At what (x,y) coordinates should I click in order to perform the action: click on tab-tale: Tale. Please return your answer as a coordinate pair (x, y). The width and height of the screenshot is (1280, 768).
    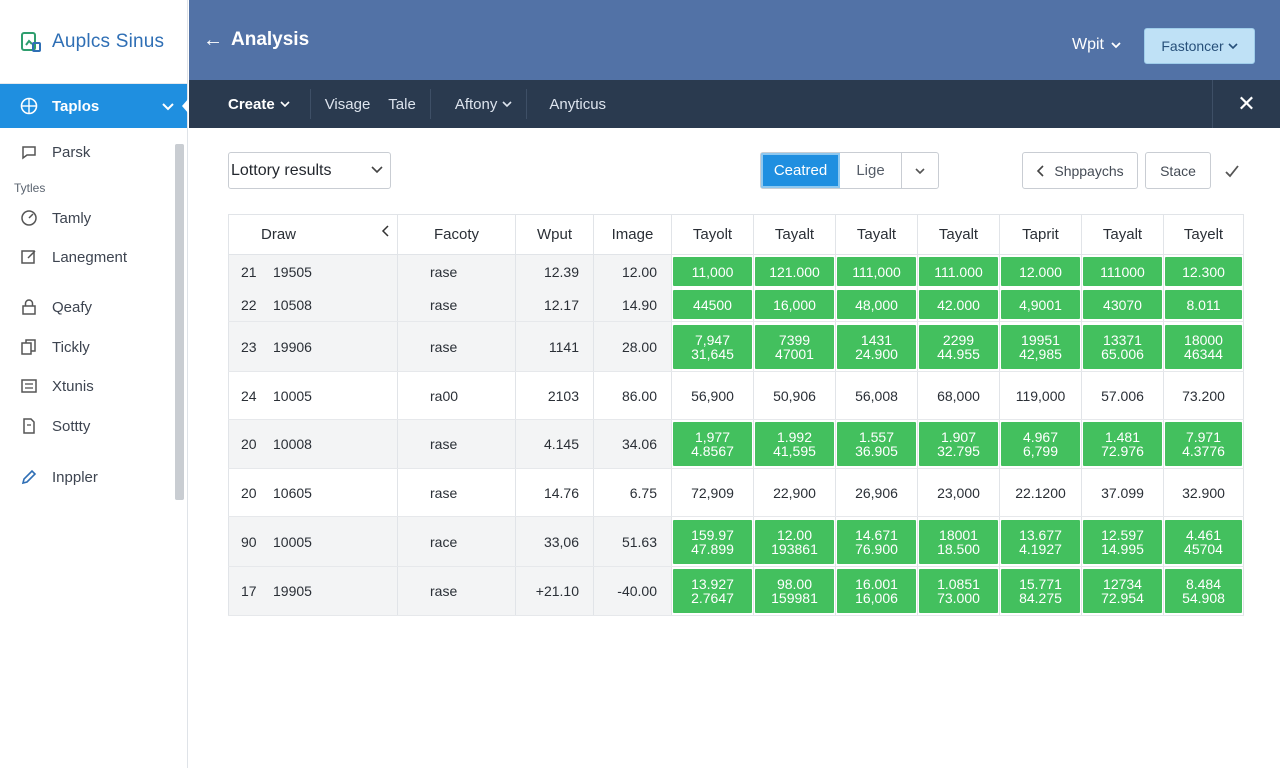
    Looking at the image, I should click on (407, 104).